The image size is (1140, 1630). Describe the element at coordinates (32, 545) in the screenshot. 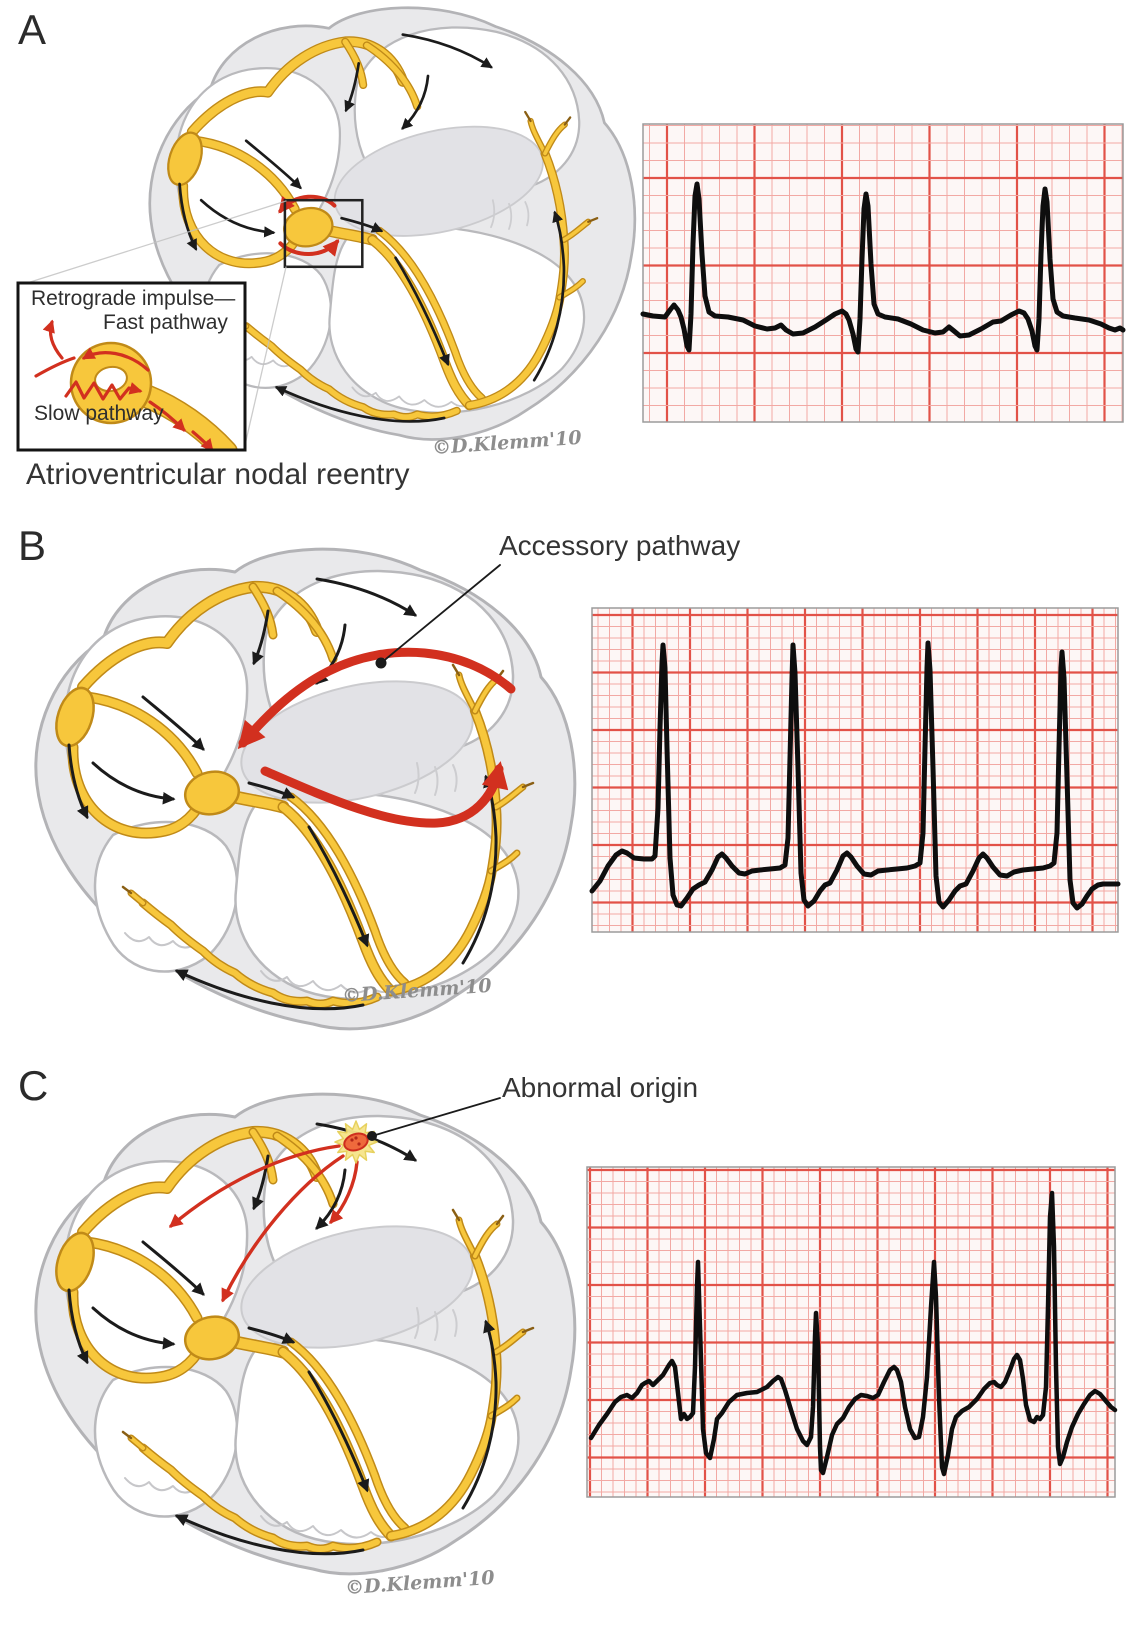

I see `panel-letter: B` at that location.